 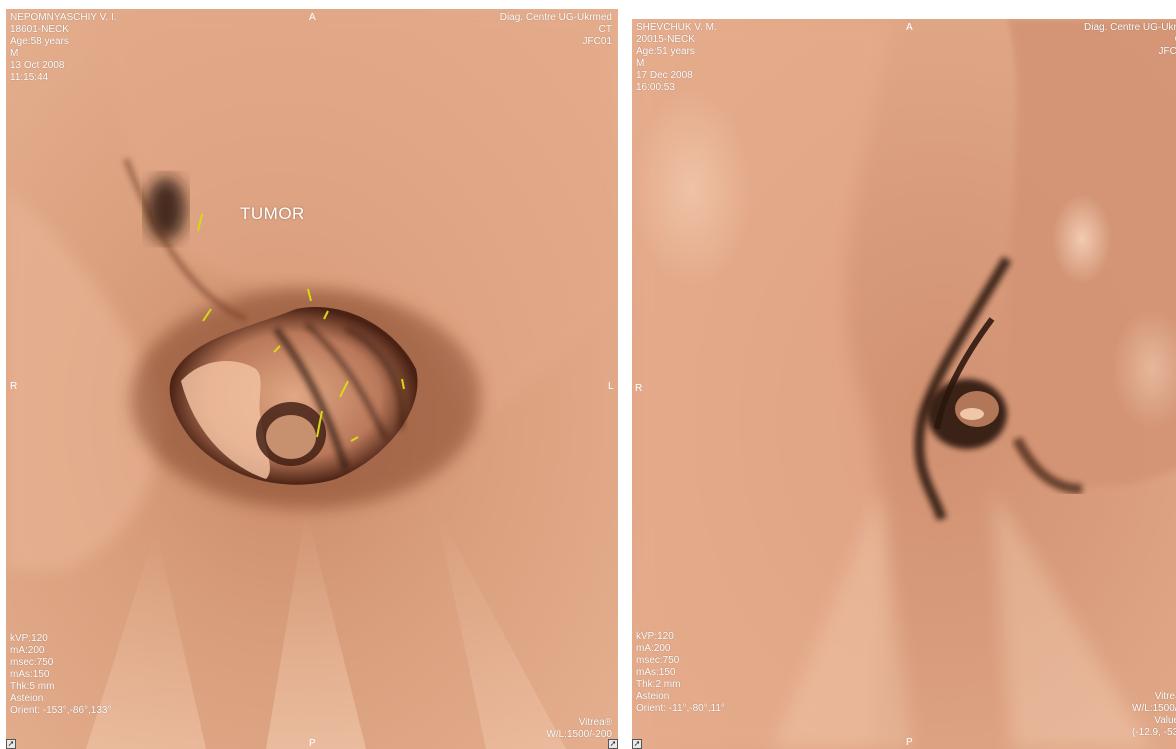 What do you see at coordinates (611, 386) in the screenshot?
I see `orientation-right: L` at bounding box center [611, 386].